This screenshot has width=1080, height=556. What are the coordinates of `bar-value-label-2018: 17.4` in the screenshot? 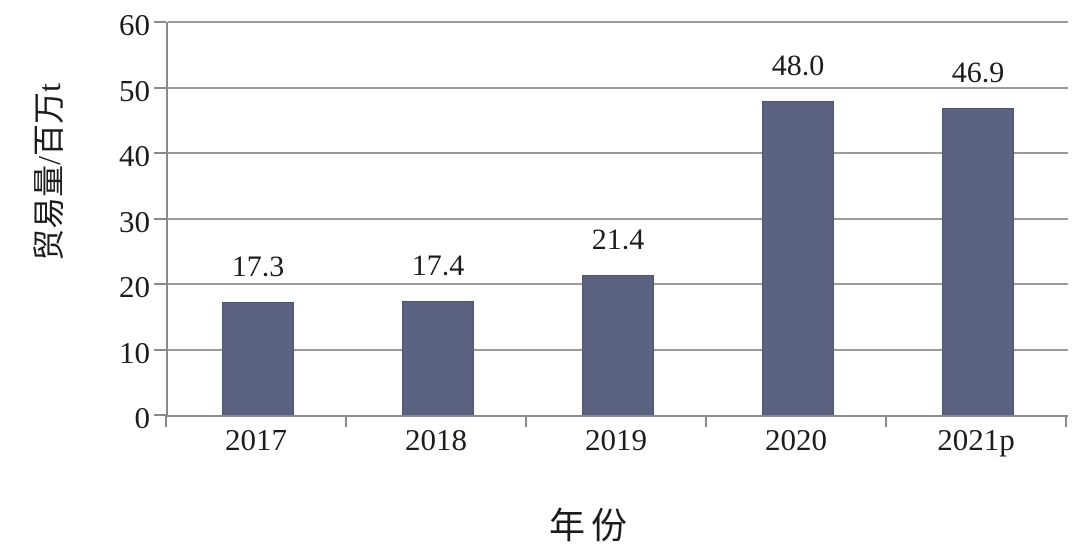 It's located at (438, 266).